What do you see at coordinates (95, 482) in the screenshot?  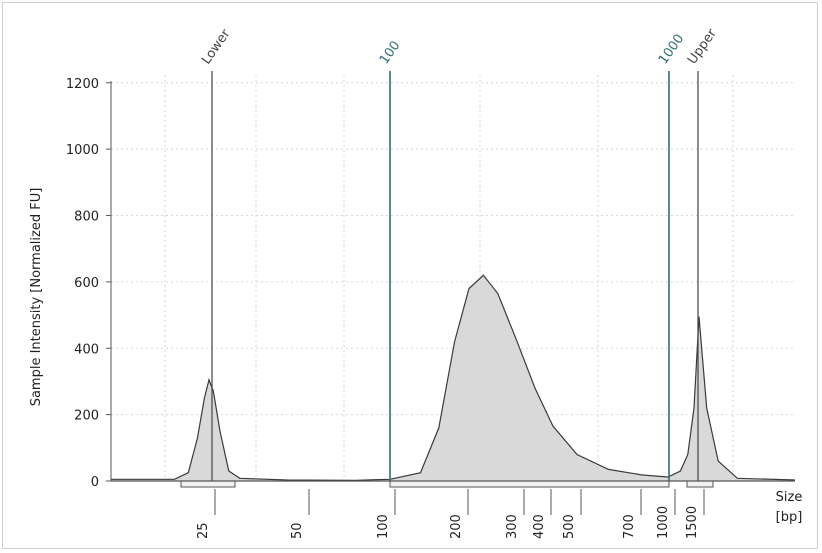 I see `y-tick-label: 0` at bounding box center [95, 482].